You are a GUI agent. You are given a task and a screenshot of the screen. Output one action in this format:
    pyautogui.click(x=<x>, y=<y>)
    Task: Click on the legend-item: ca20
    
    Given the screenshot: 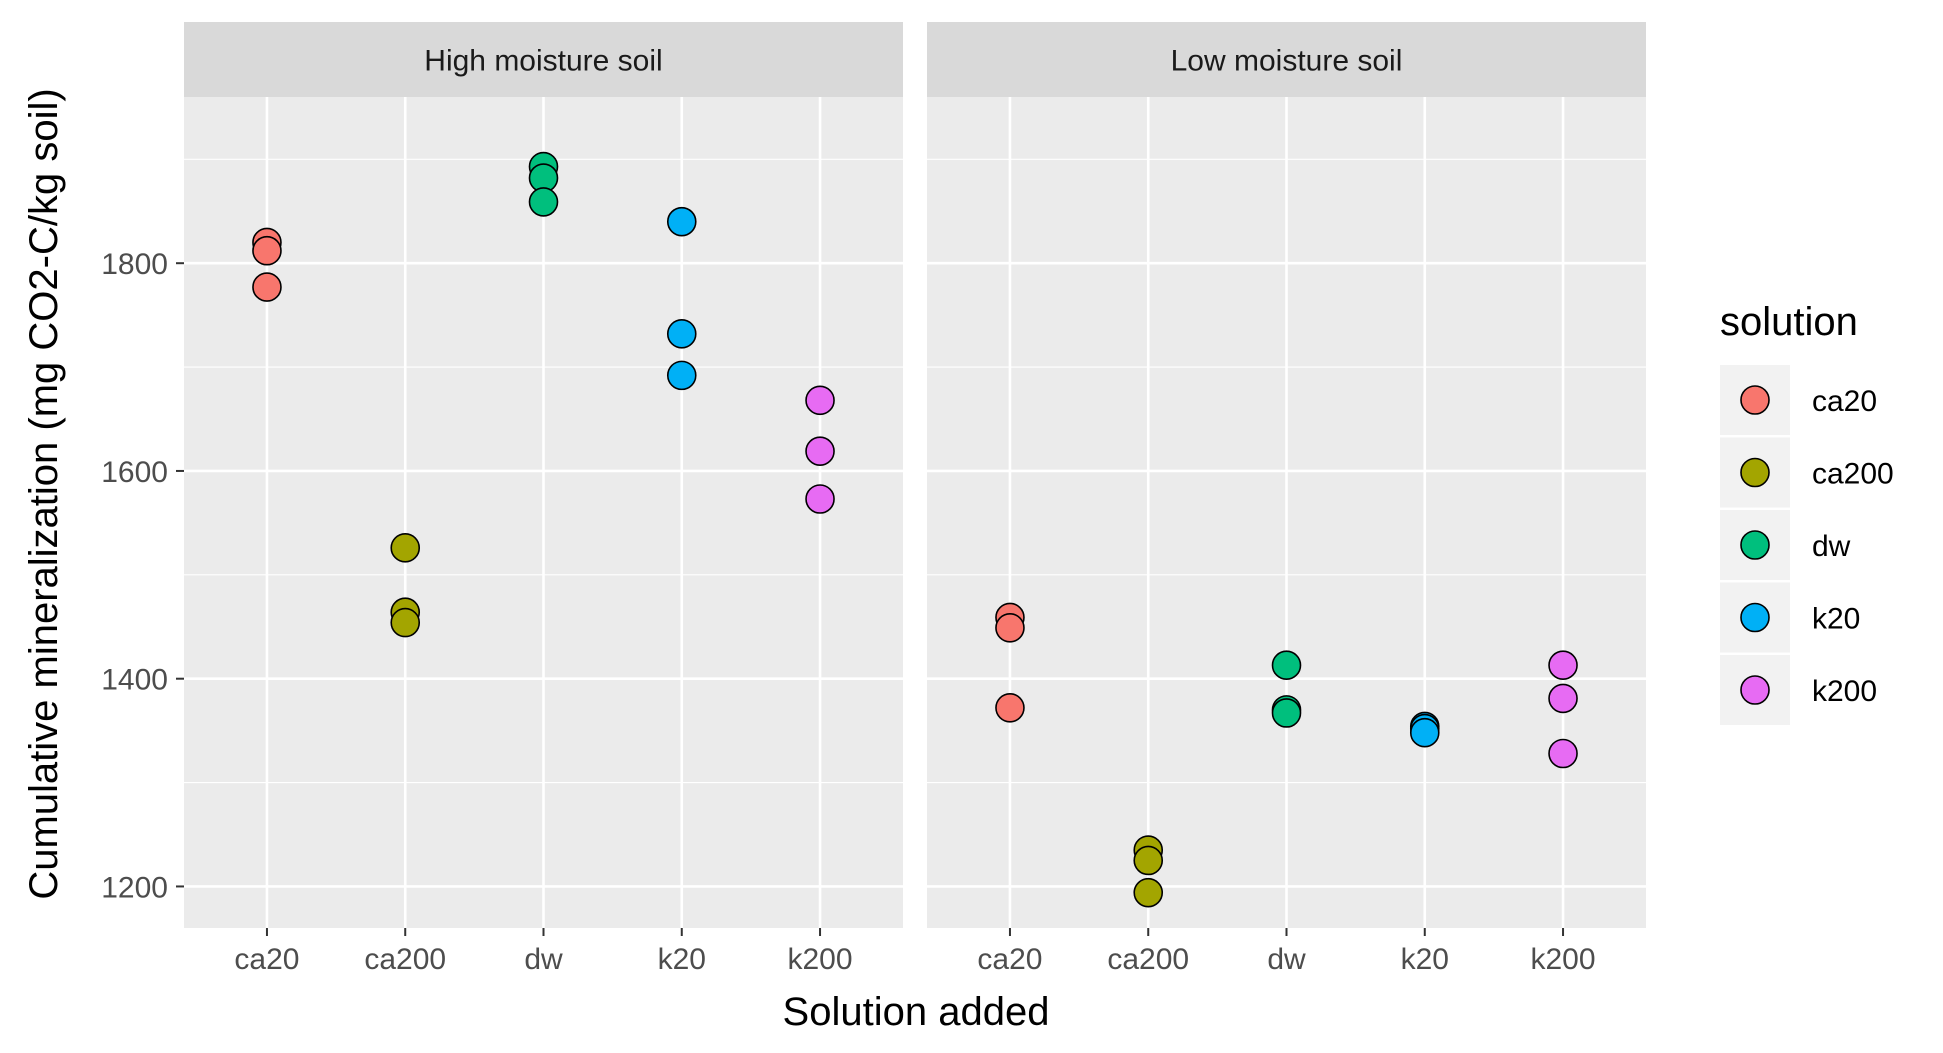 What is the action you would take?
    pyautogui.click(x=1798, y=400)
    